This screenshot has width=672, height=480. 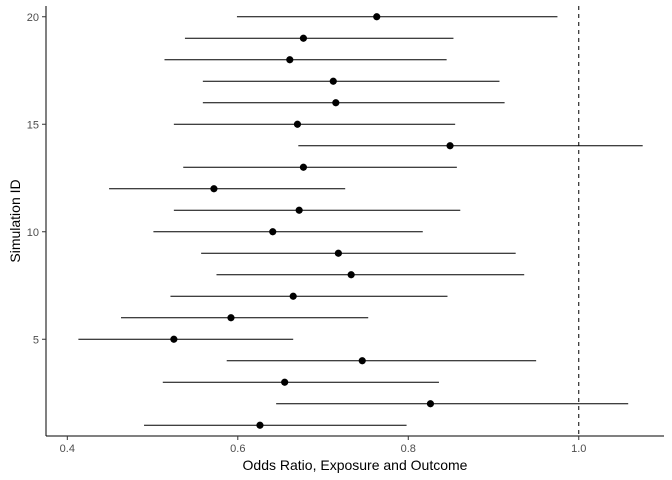 I want to click on x-axis-ticks: 0.4 0.6 0.8 1.0, so click(x=323, y=445).